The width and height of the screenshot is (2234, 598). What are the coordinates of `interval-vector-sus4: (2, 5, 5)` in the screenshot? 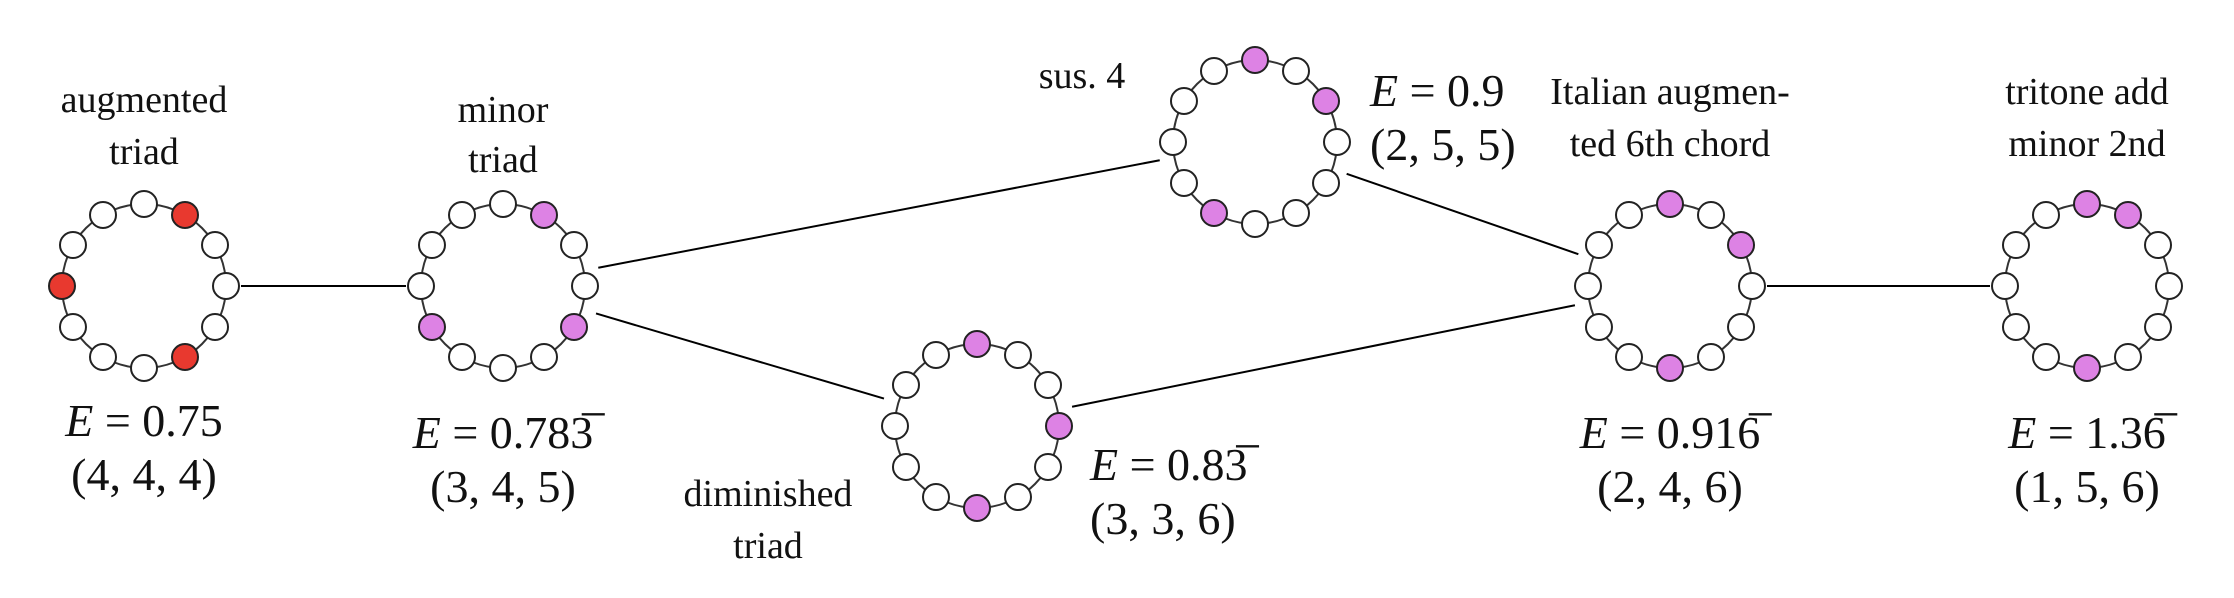 It's located at (1443, 144).